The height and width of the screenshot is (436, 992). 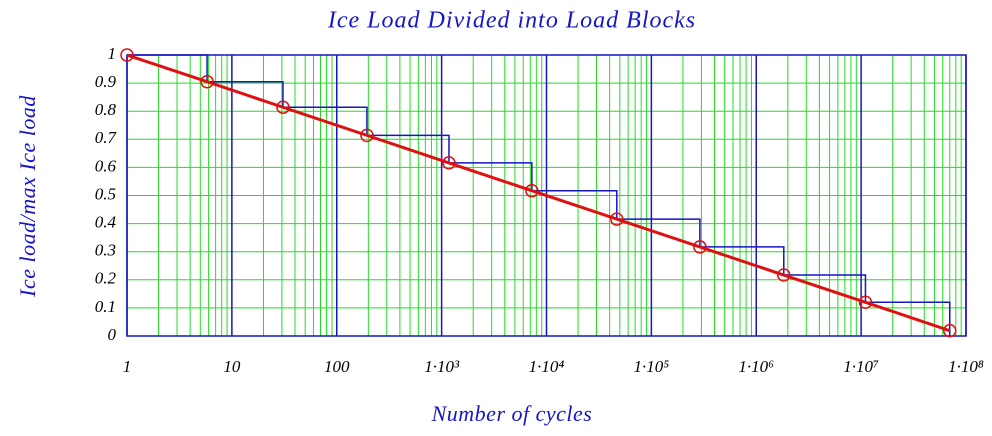 I want to click on y-tick-label: 0.2, so click(x=106, y=278).